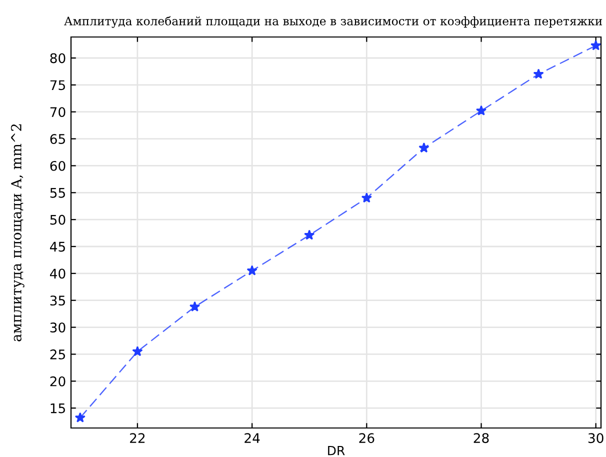 The height and width of the screenshot is (457, 606). What do you see at coordinates (57, 139) in the screenshot?
I see `y-tick-label: 65` at bounding box center [57, 139].